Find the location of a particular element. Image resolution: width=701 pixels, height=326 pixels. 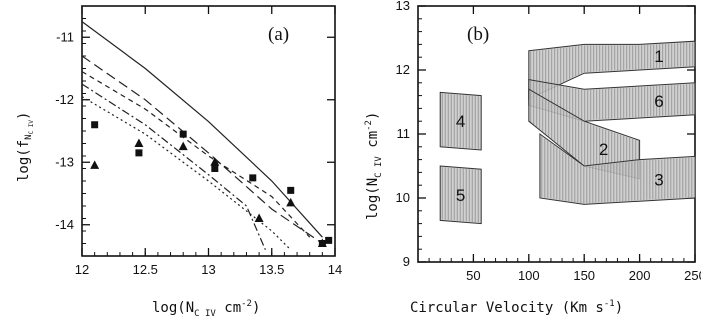

x-tick-label: 150 is located at coordinates (584, 275).